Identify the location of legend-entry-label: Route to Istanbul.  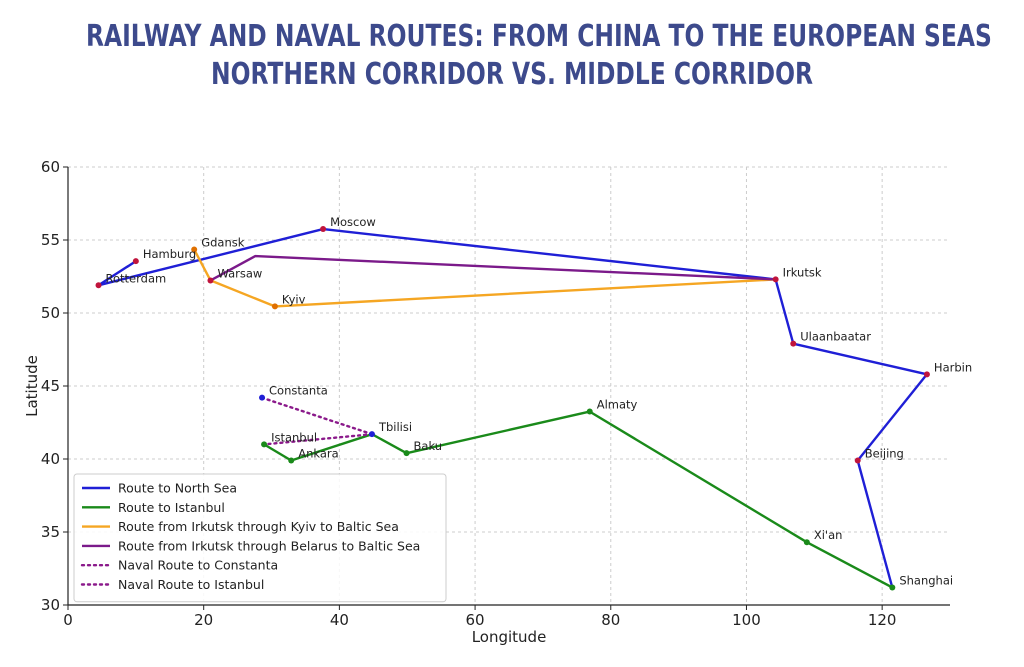
(171, 507).